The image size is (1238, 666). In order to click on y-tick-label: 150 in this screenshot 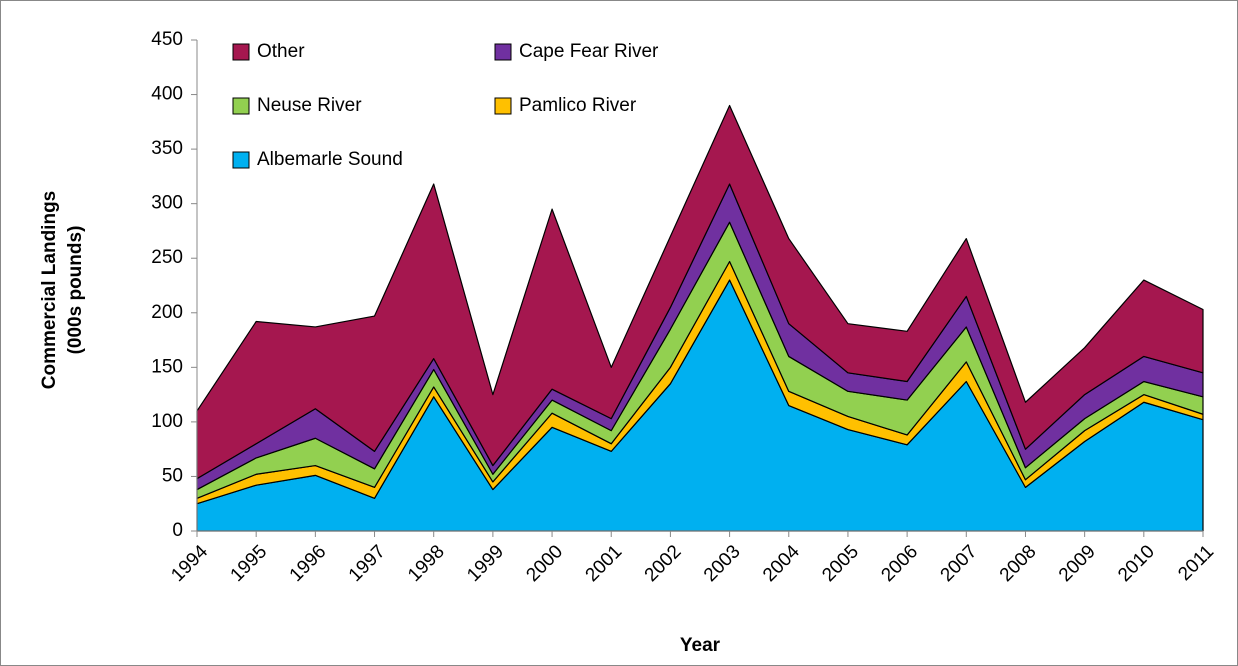, I will do `click(167, 366)`.